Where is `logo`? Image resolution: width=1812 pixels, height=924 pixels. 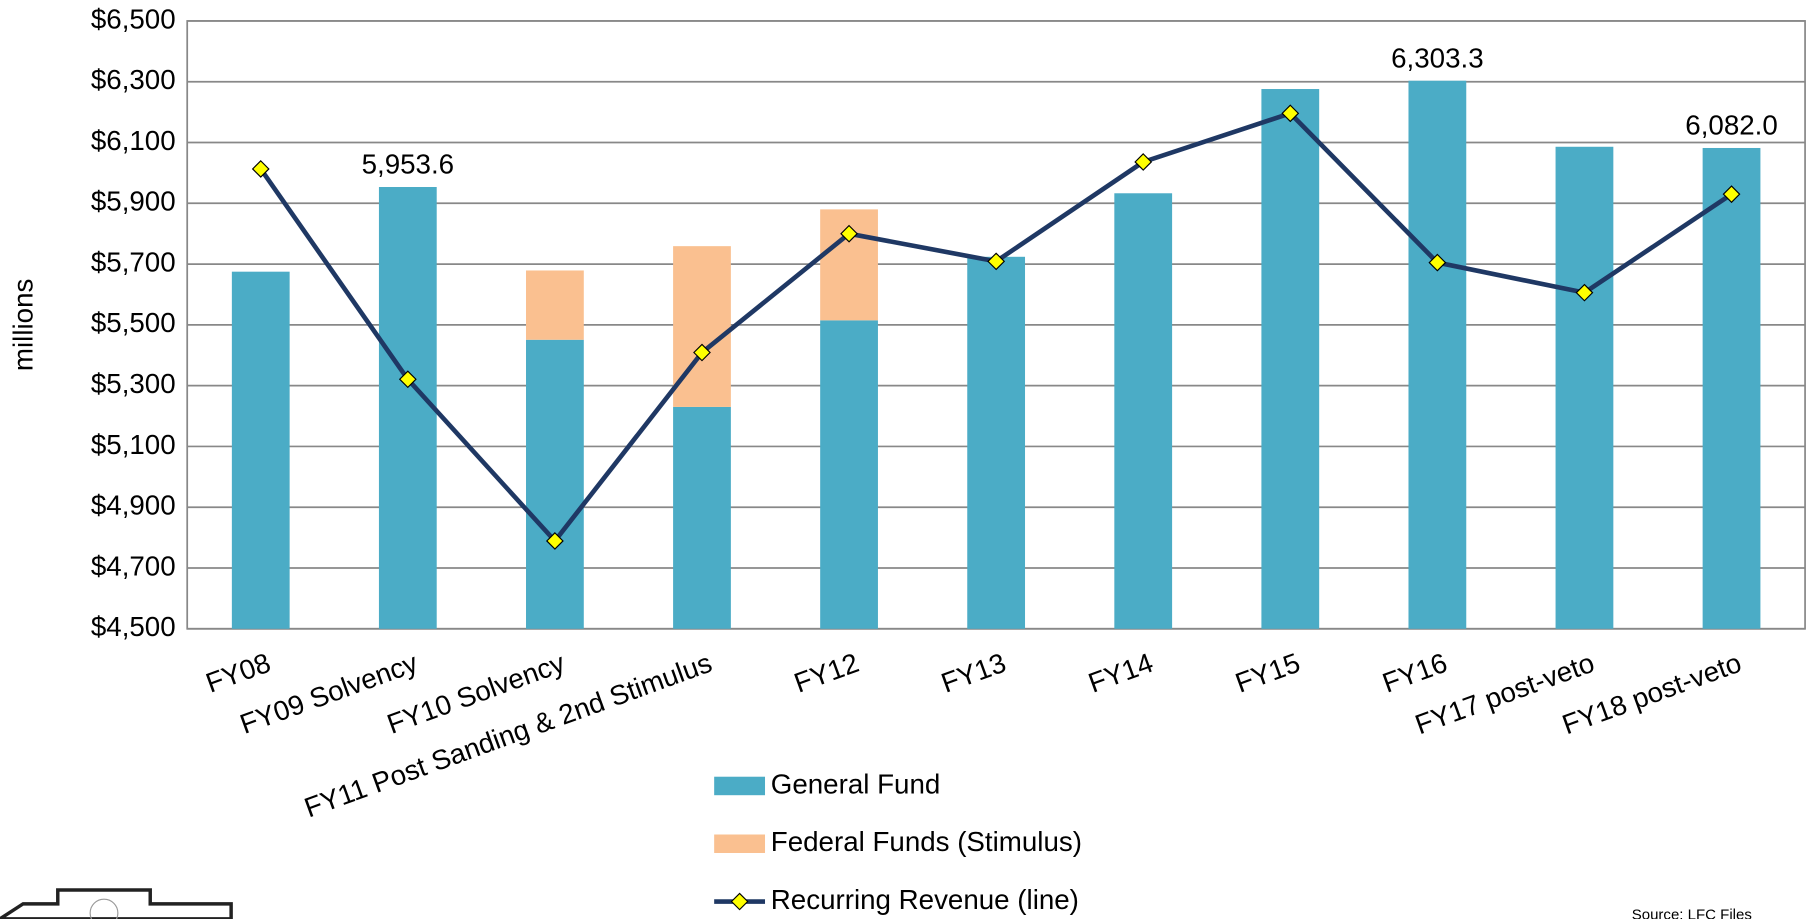
logo is located at coordinates (116, 906).